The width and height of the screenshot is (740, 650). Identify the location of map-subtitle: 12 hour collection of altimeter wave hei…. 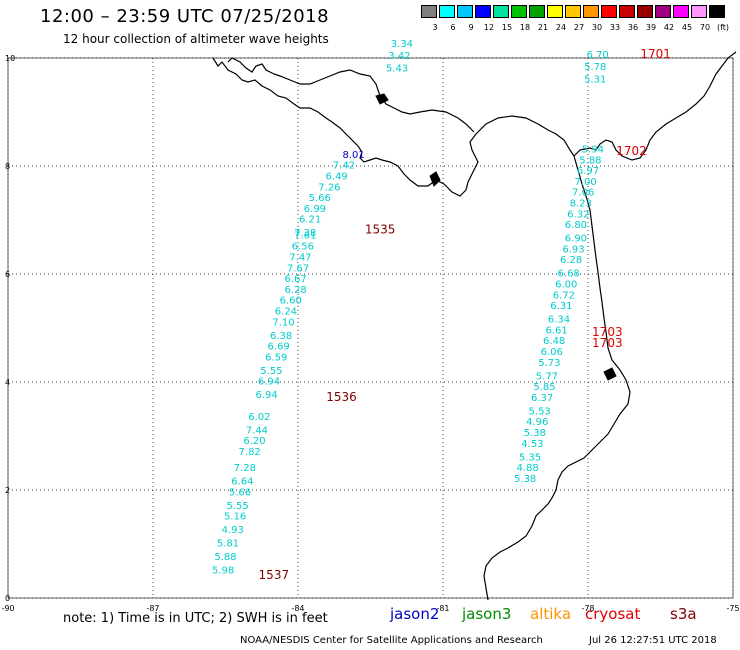
(196, 39).